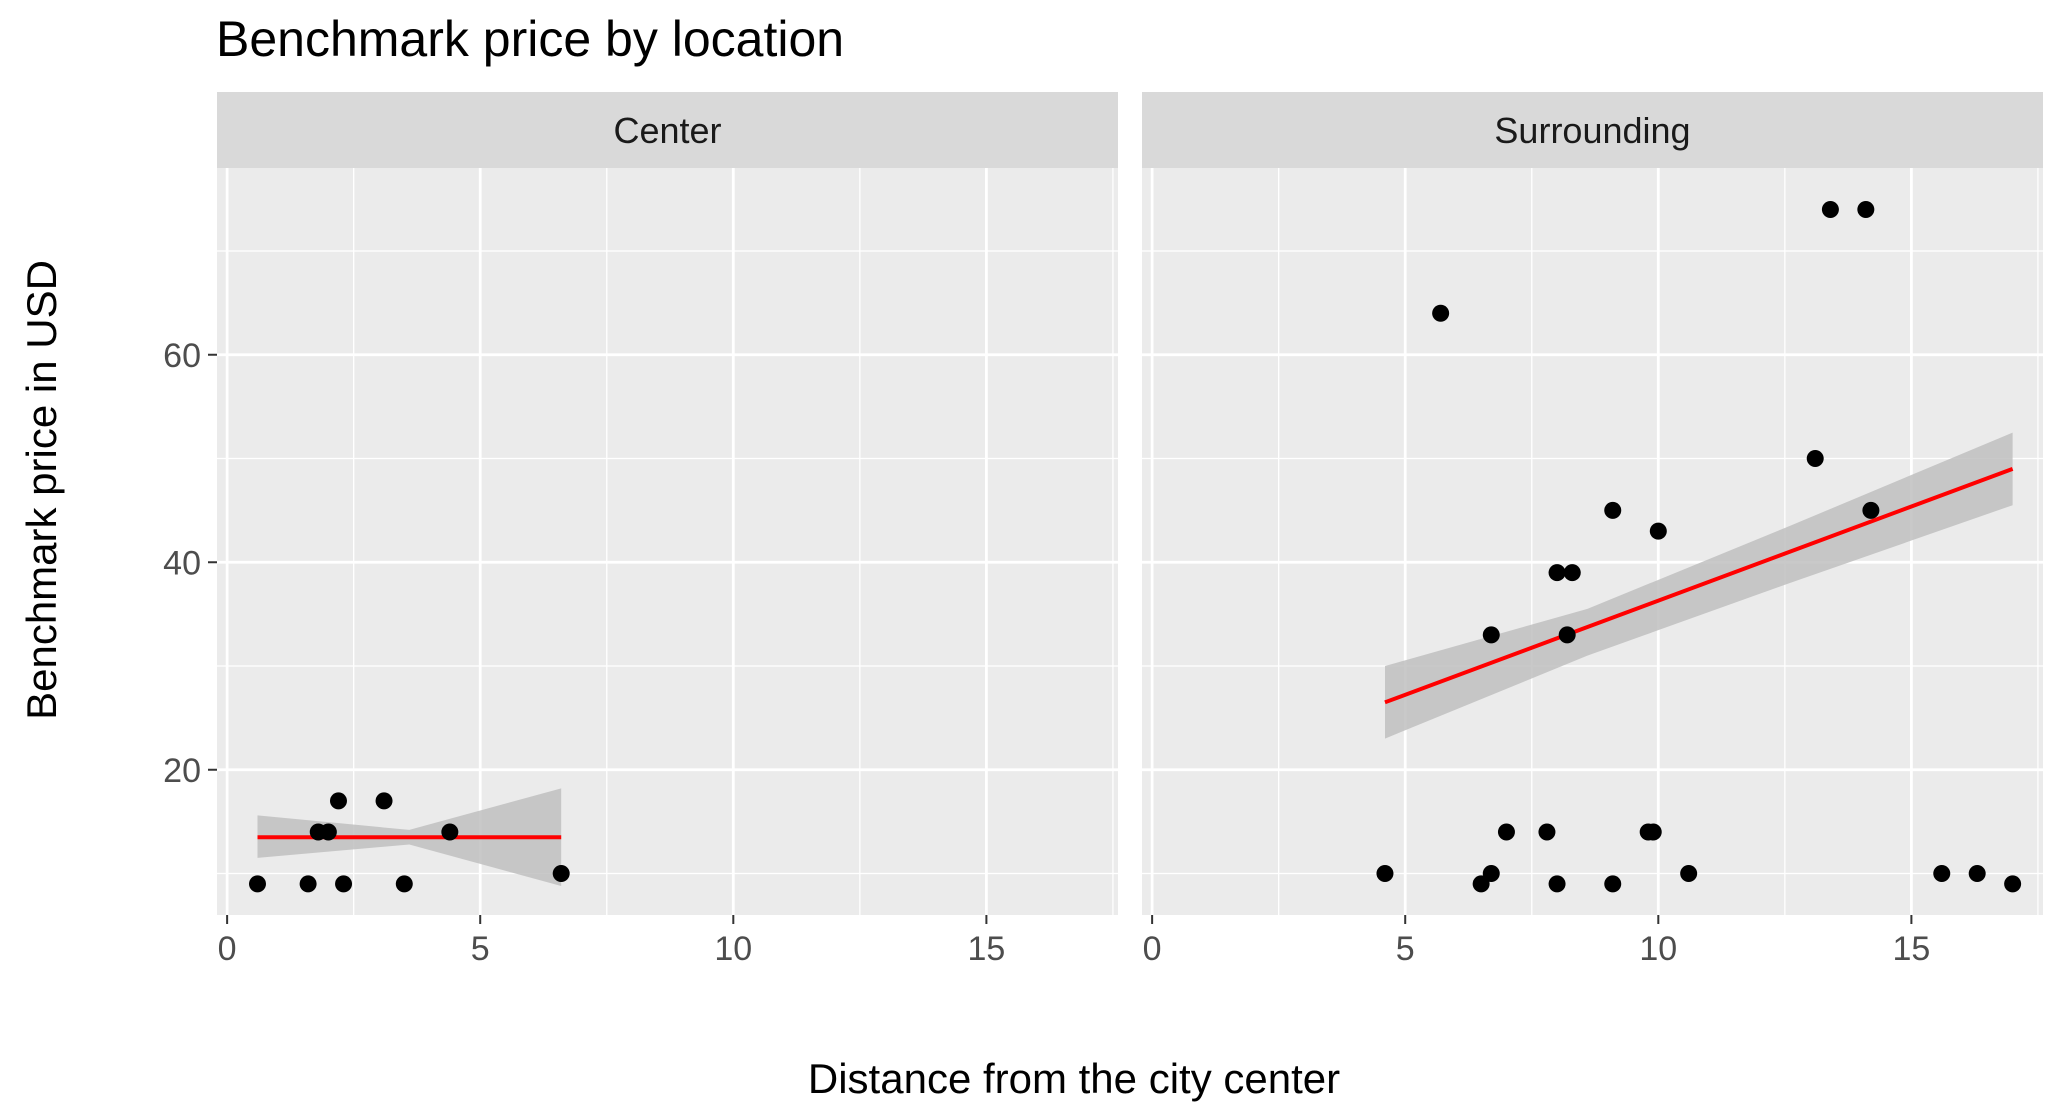  Describe the element at coordinates (182, 563) in the screenshot. I see `y-tick-label: 40` at that location.